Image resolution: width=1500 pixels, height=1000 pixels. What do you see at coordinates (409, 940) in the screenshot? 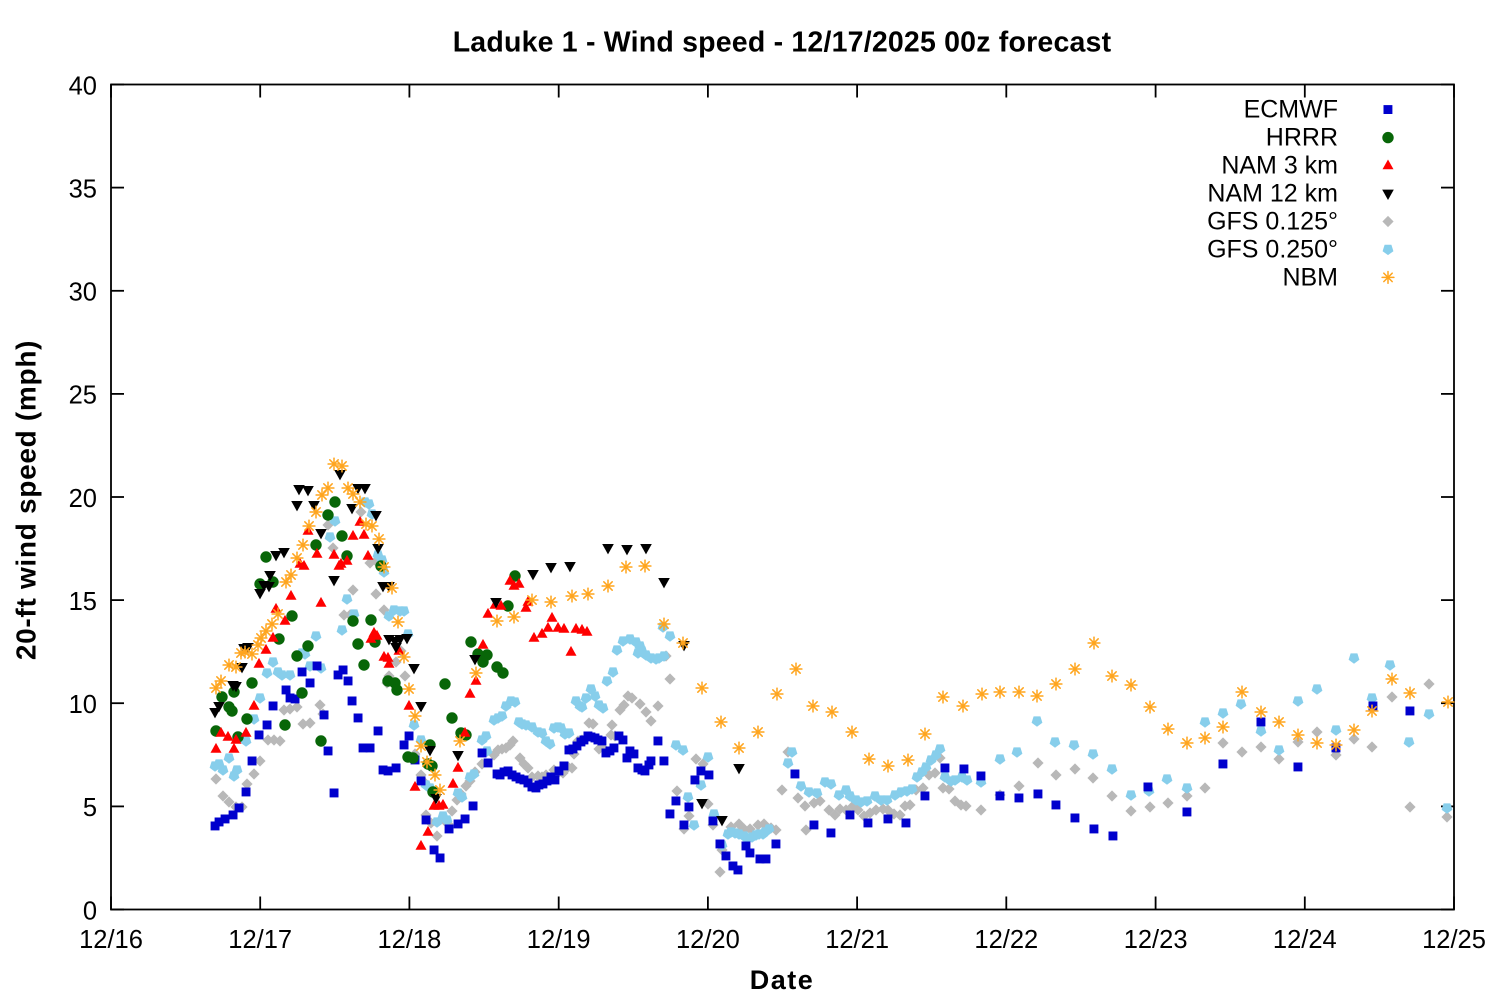
I see `svg-text: 12/18` at bounding box center [409, 940].